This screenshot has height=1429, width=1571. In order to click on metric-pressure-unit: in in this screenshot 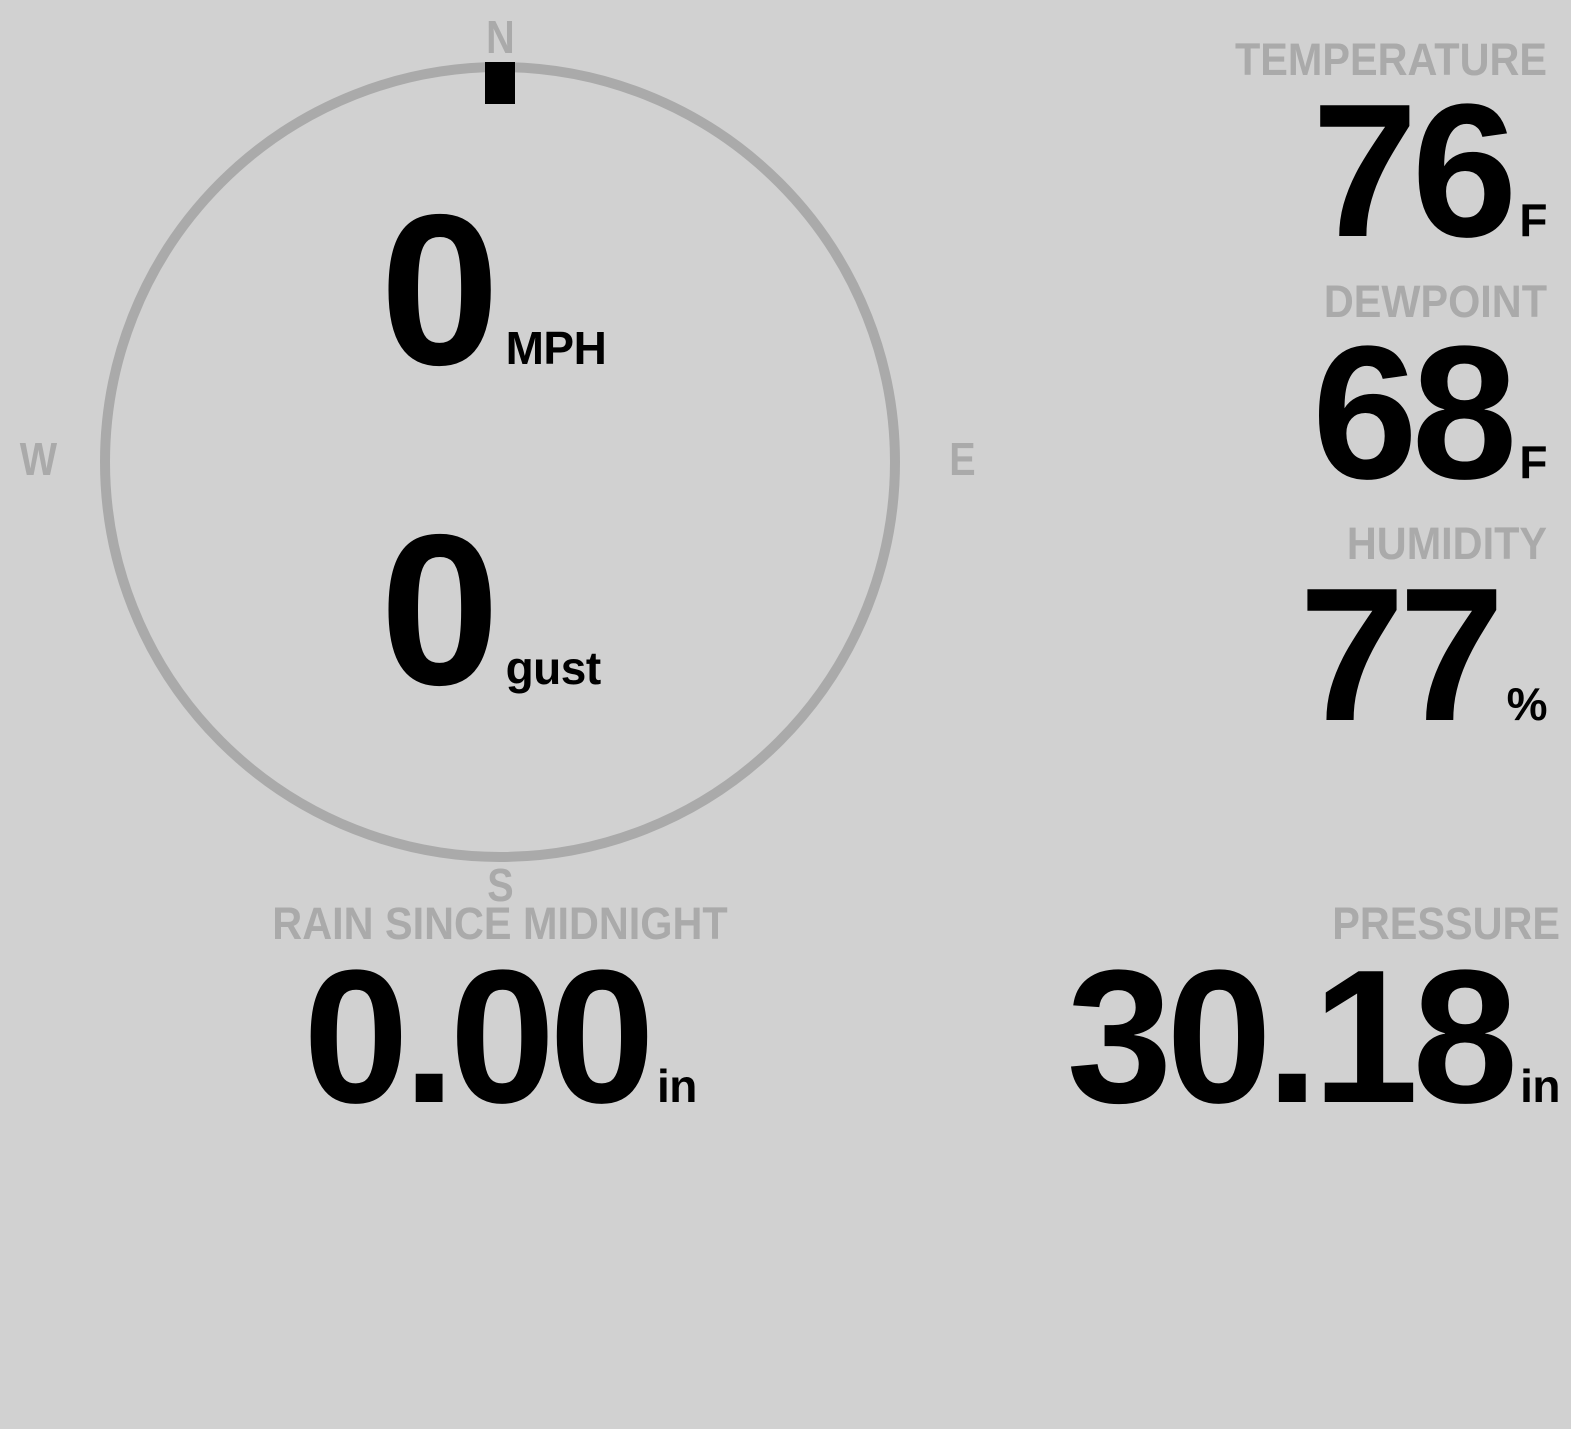, I will do `click(1540, 1086)`.